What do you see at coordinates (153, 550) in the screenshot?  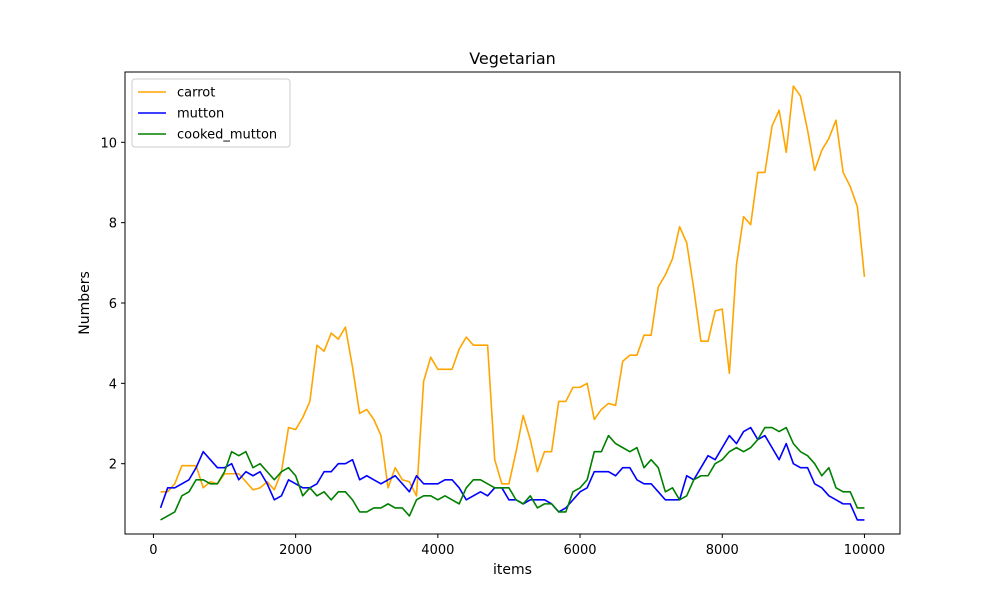 I see `x-tick-label: 0` at bounding box center [153, 550].